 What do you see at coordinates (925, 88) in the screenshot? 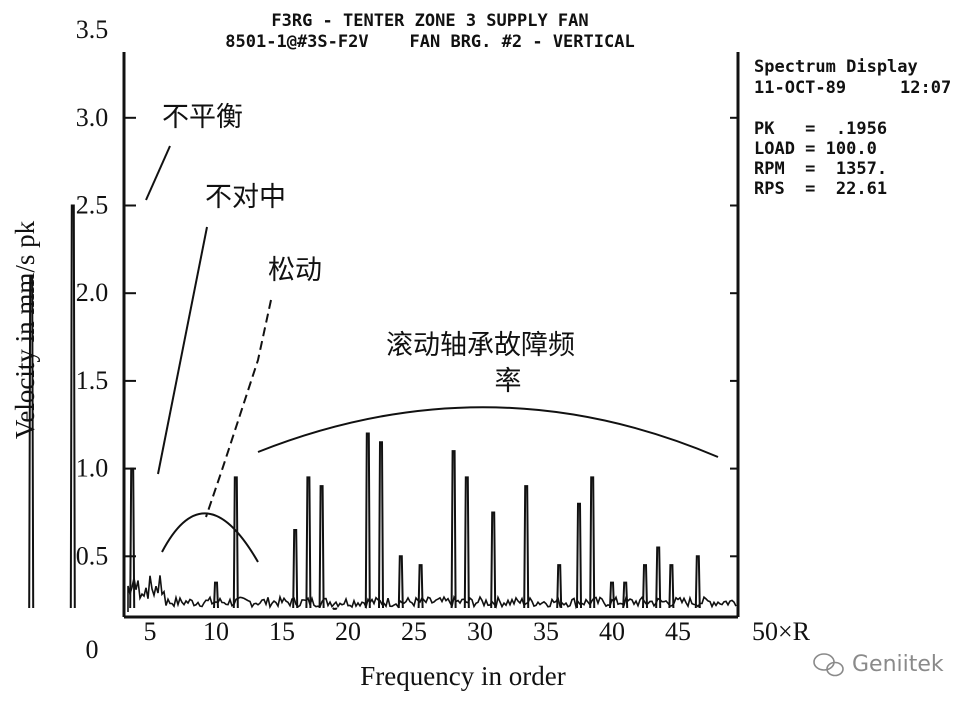
I see `info-time: 12:07` at bounding box center [925, 88].